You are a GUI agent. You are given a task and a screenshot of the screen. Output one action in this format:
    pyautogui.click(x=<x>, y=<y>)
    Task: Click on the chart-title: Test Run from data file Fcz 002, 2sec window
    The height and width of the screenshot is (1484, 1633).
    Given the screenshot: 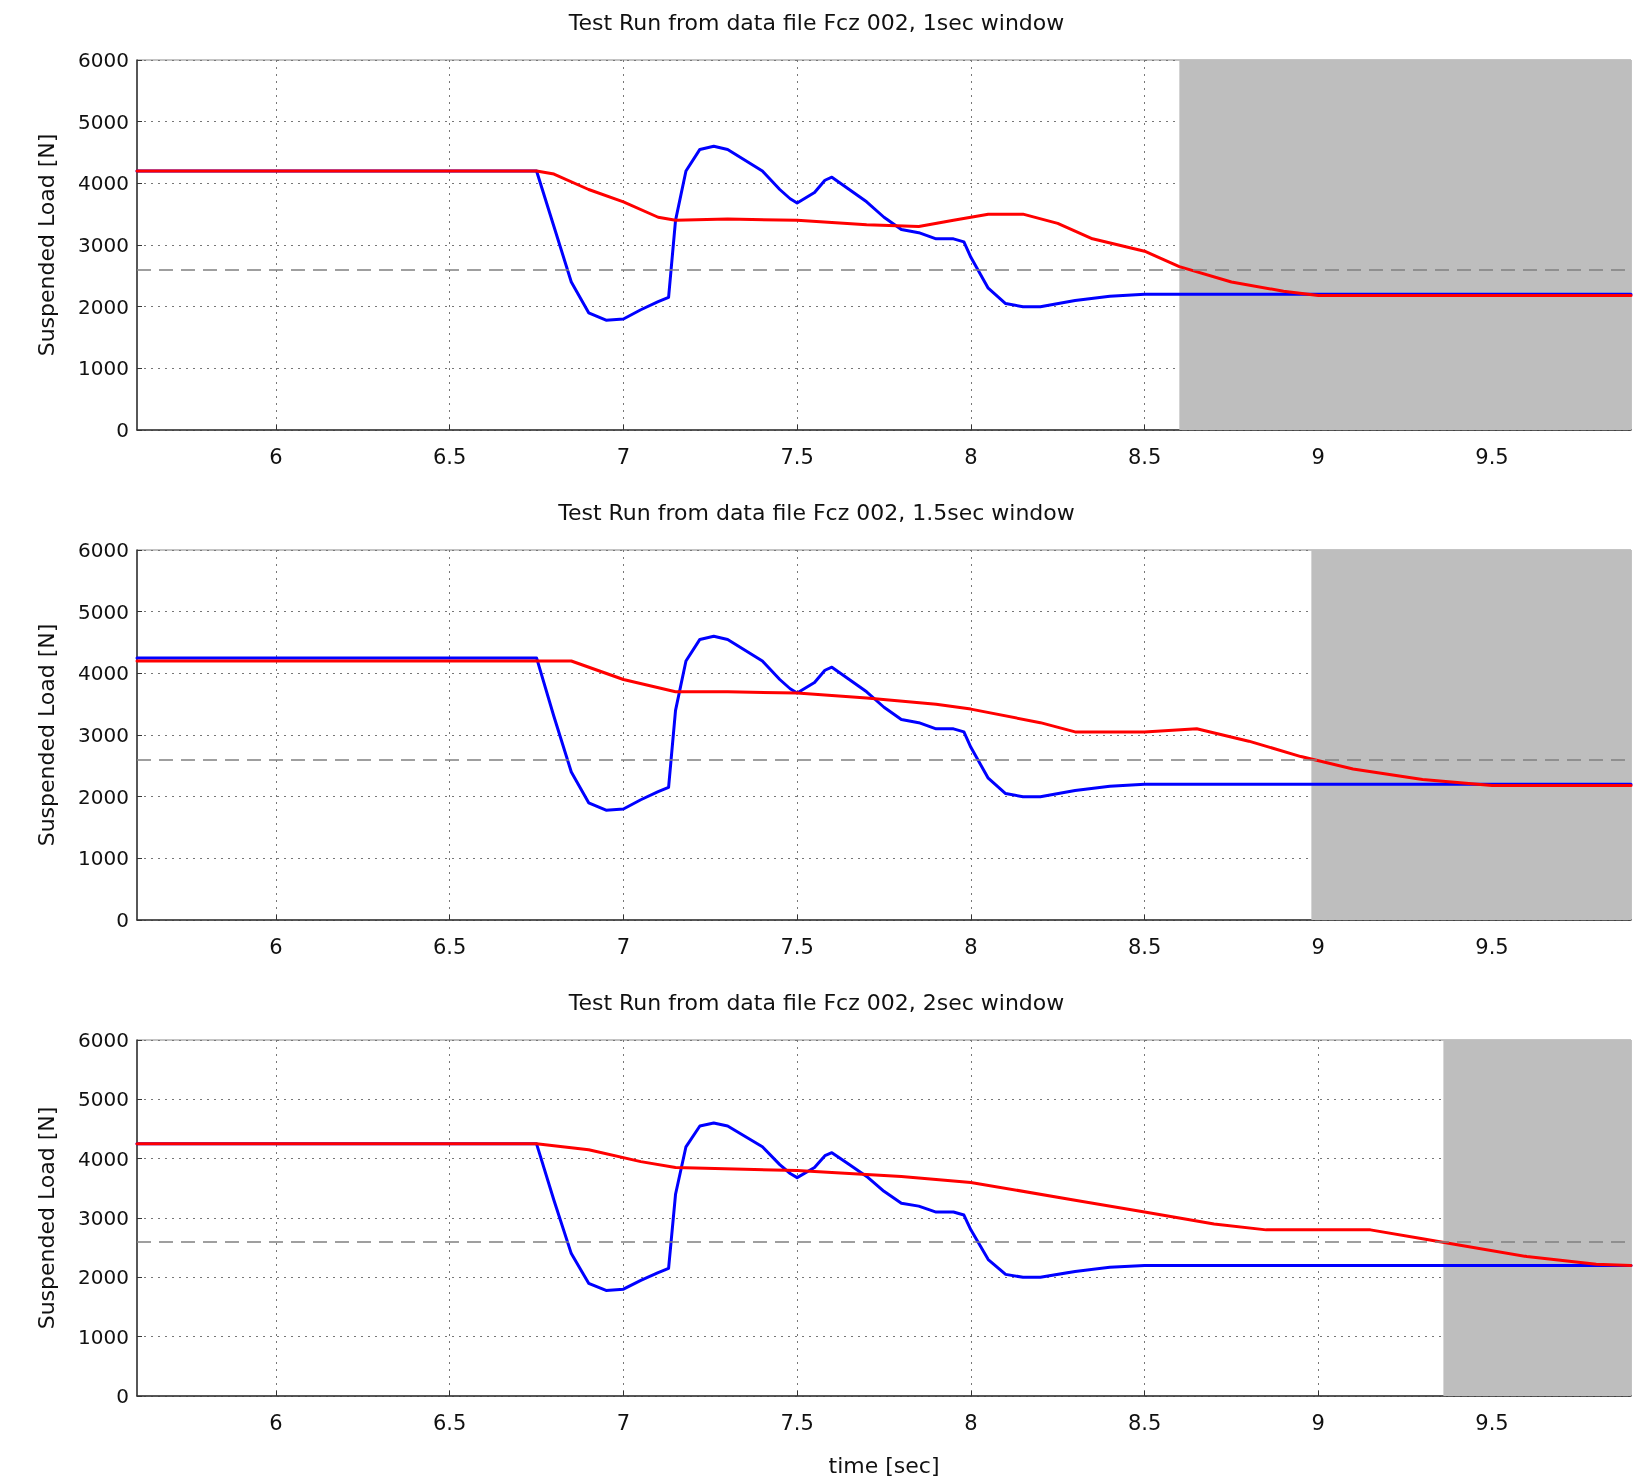 What is the action you would take?
    pyautogui.click(x=816, y=1002)
    